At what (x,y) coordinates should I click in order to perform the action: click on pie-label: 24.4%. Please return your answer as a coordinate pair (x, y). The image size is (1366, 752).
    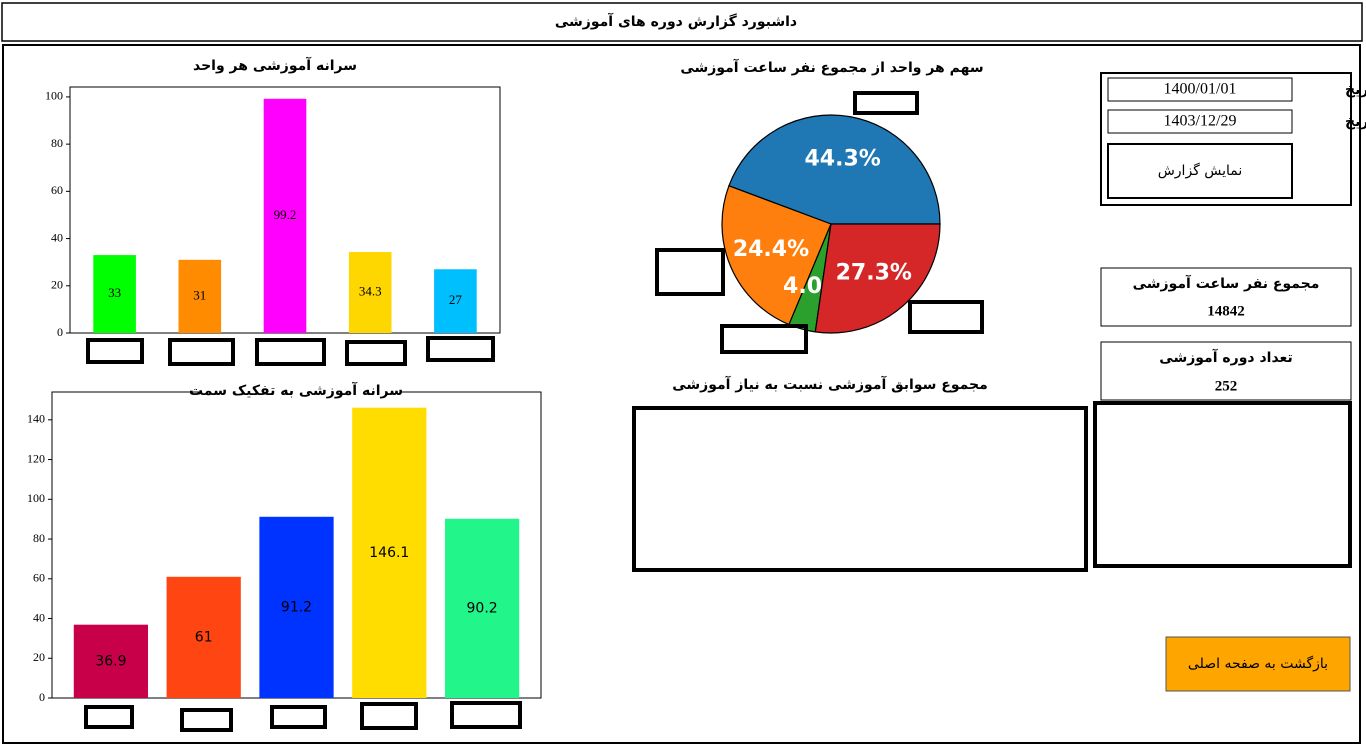
    Looking at the image, I should click on (771, 249).